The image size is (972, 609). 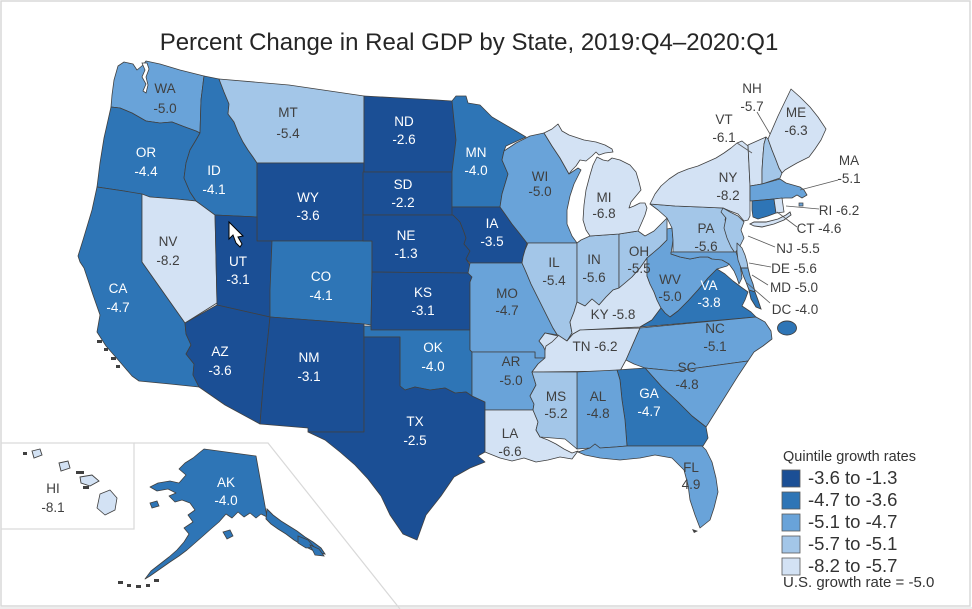 I want to click on svg-text: 4.9, so click(x=691, y=484).